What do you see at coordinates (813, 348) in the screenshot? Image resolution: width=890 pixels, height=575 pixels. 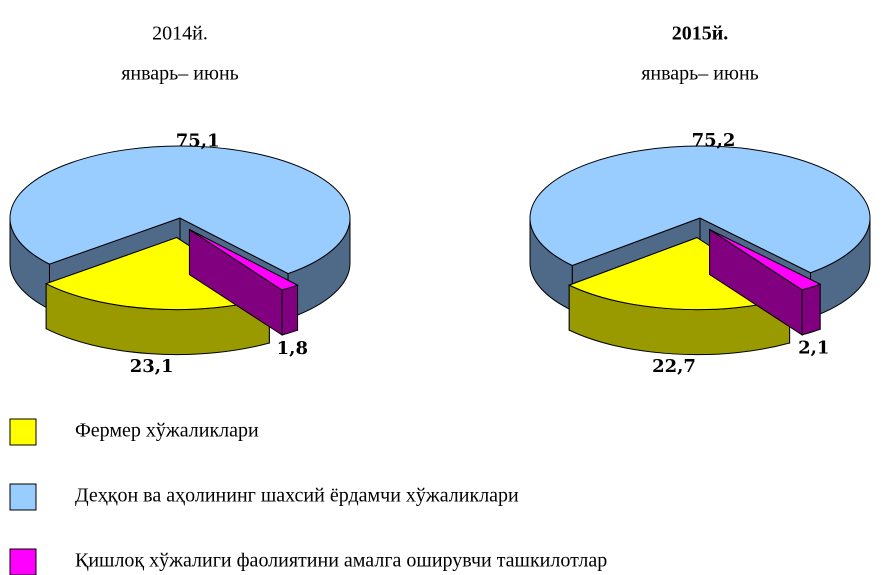 I see `data-label: 2,1` at bounding box center [813, 348].